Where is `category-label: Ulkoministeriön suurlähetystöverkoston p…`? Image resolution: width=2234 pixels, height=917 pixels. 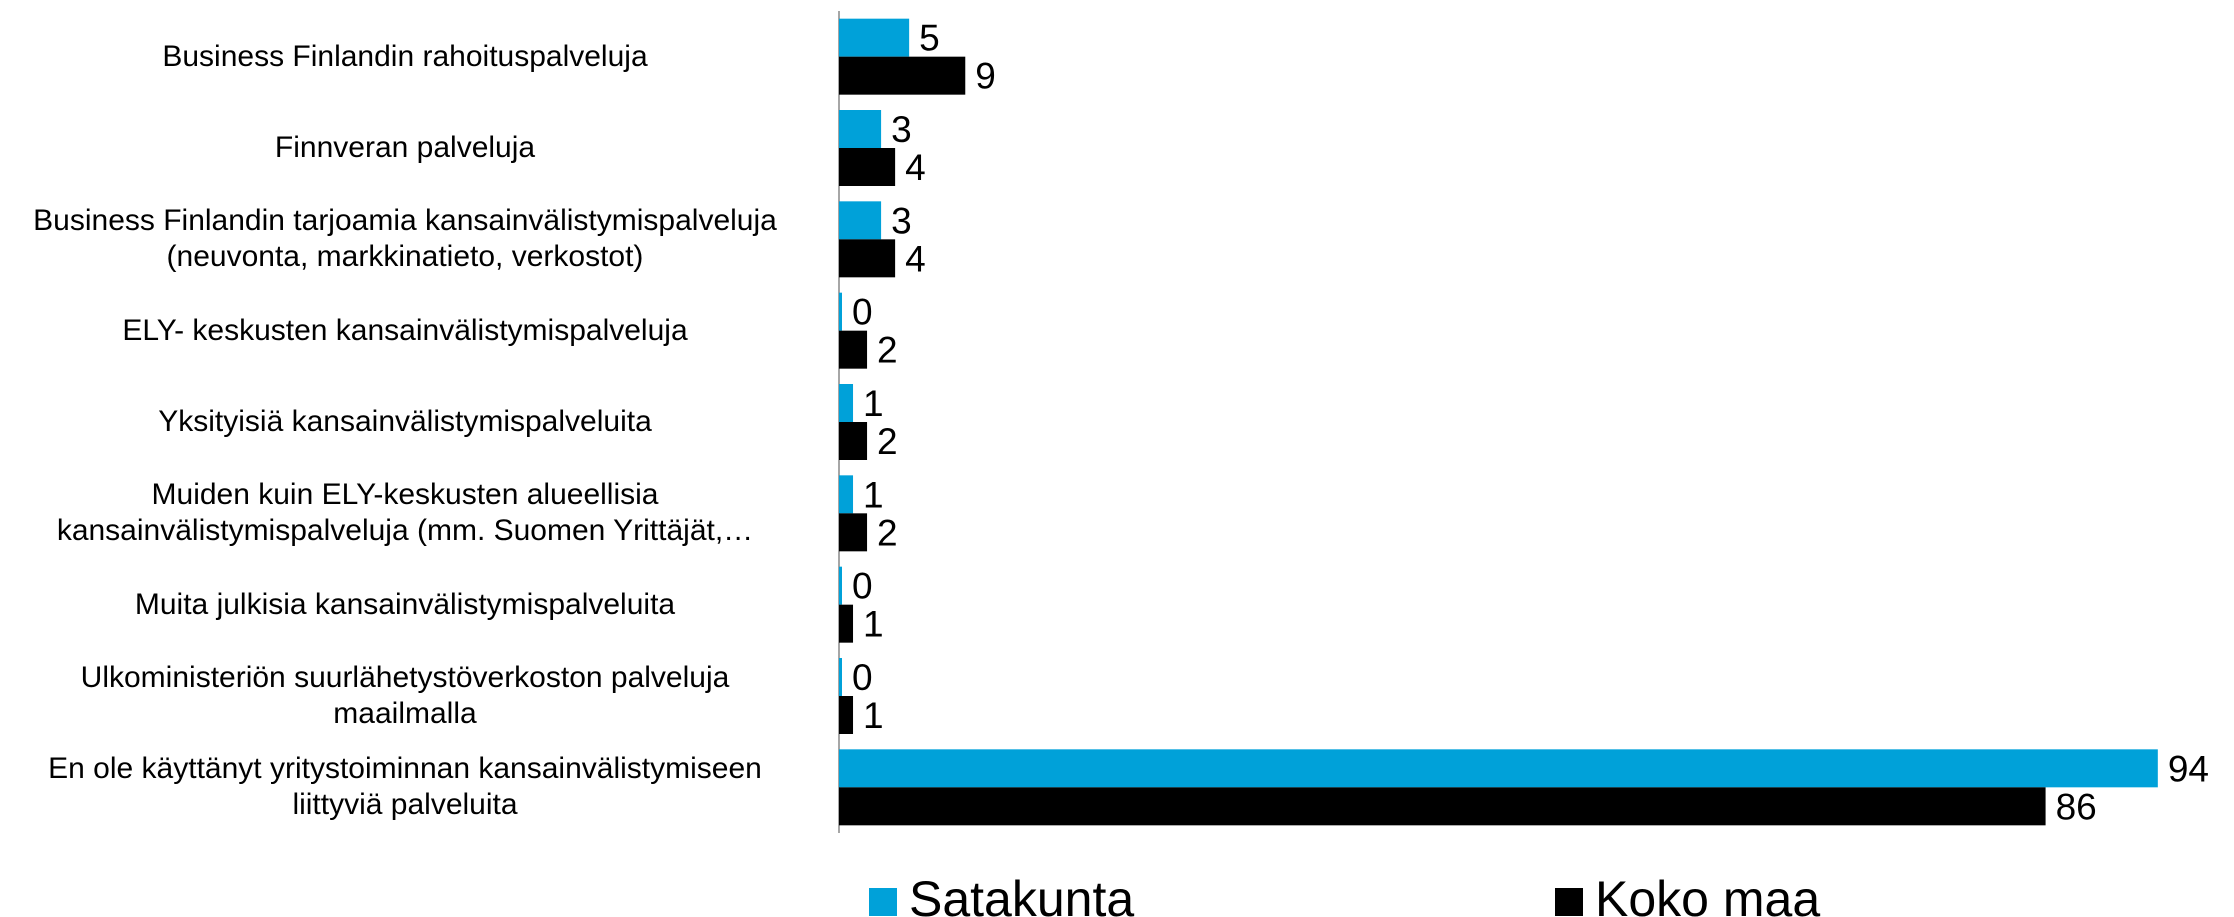
category-label: Ulkoministeriön suurlähetystöverkoston p… is located at coordinates (405, 695).